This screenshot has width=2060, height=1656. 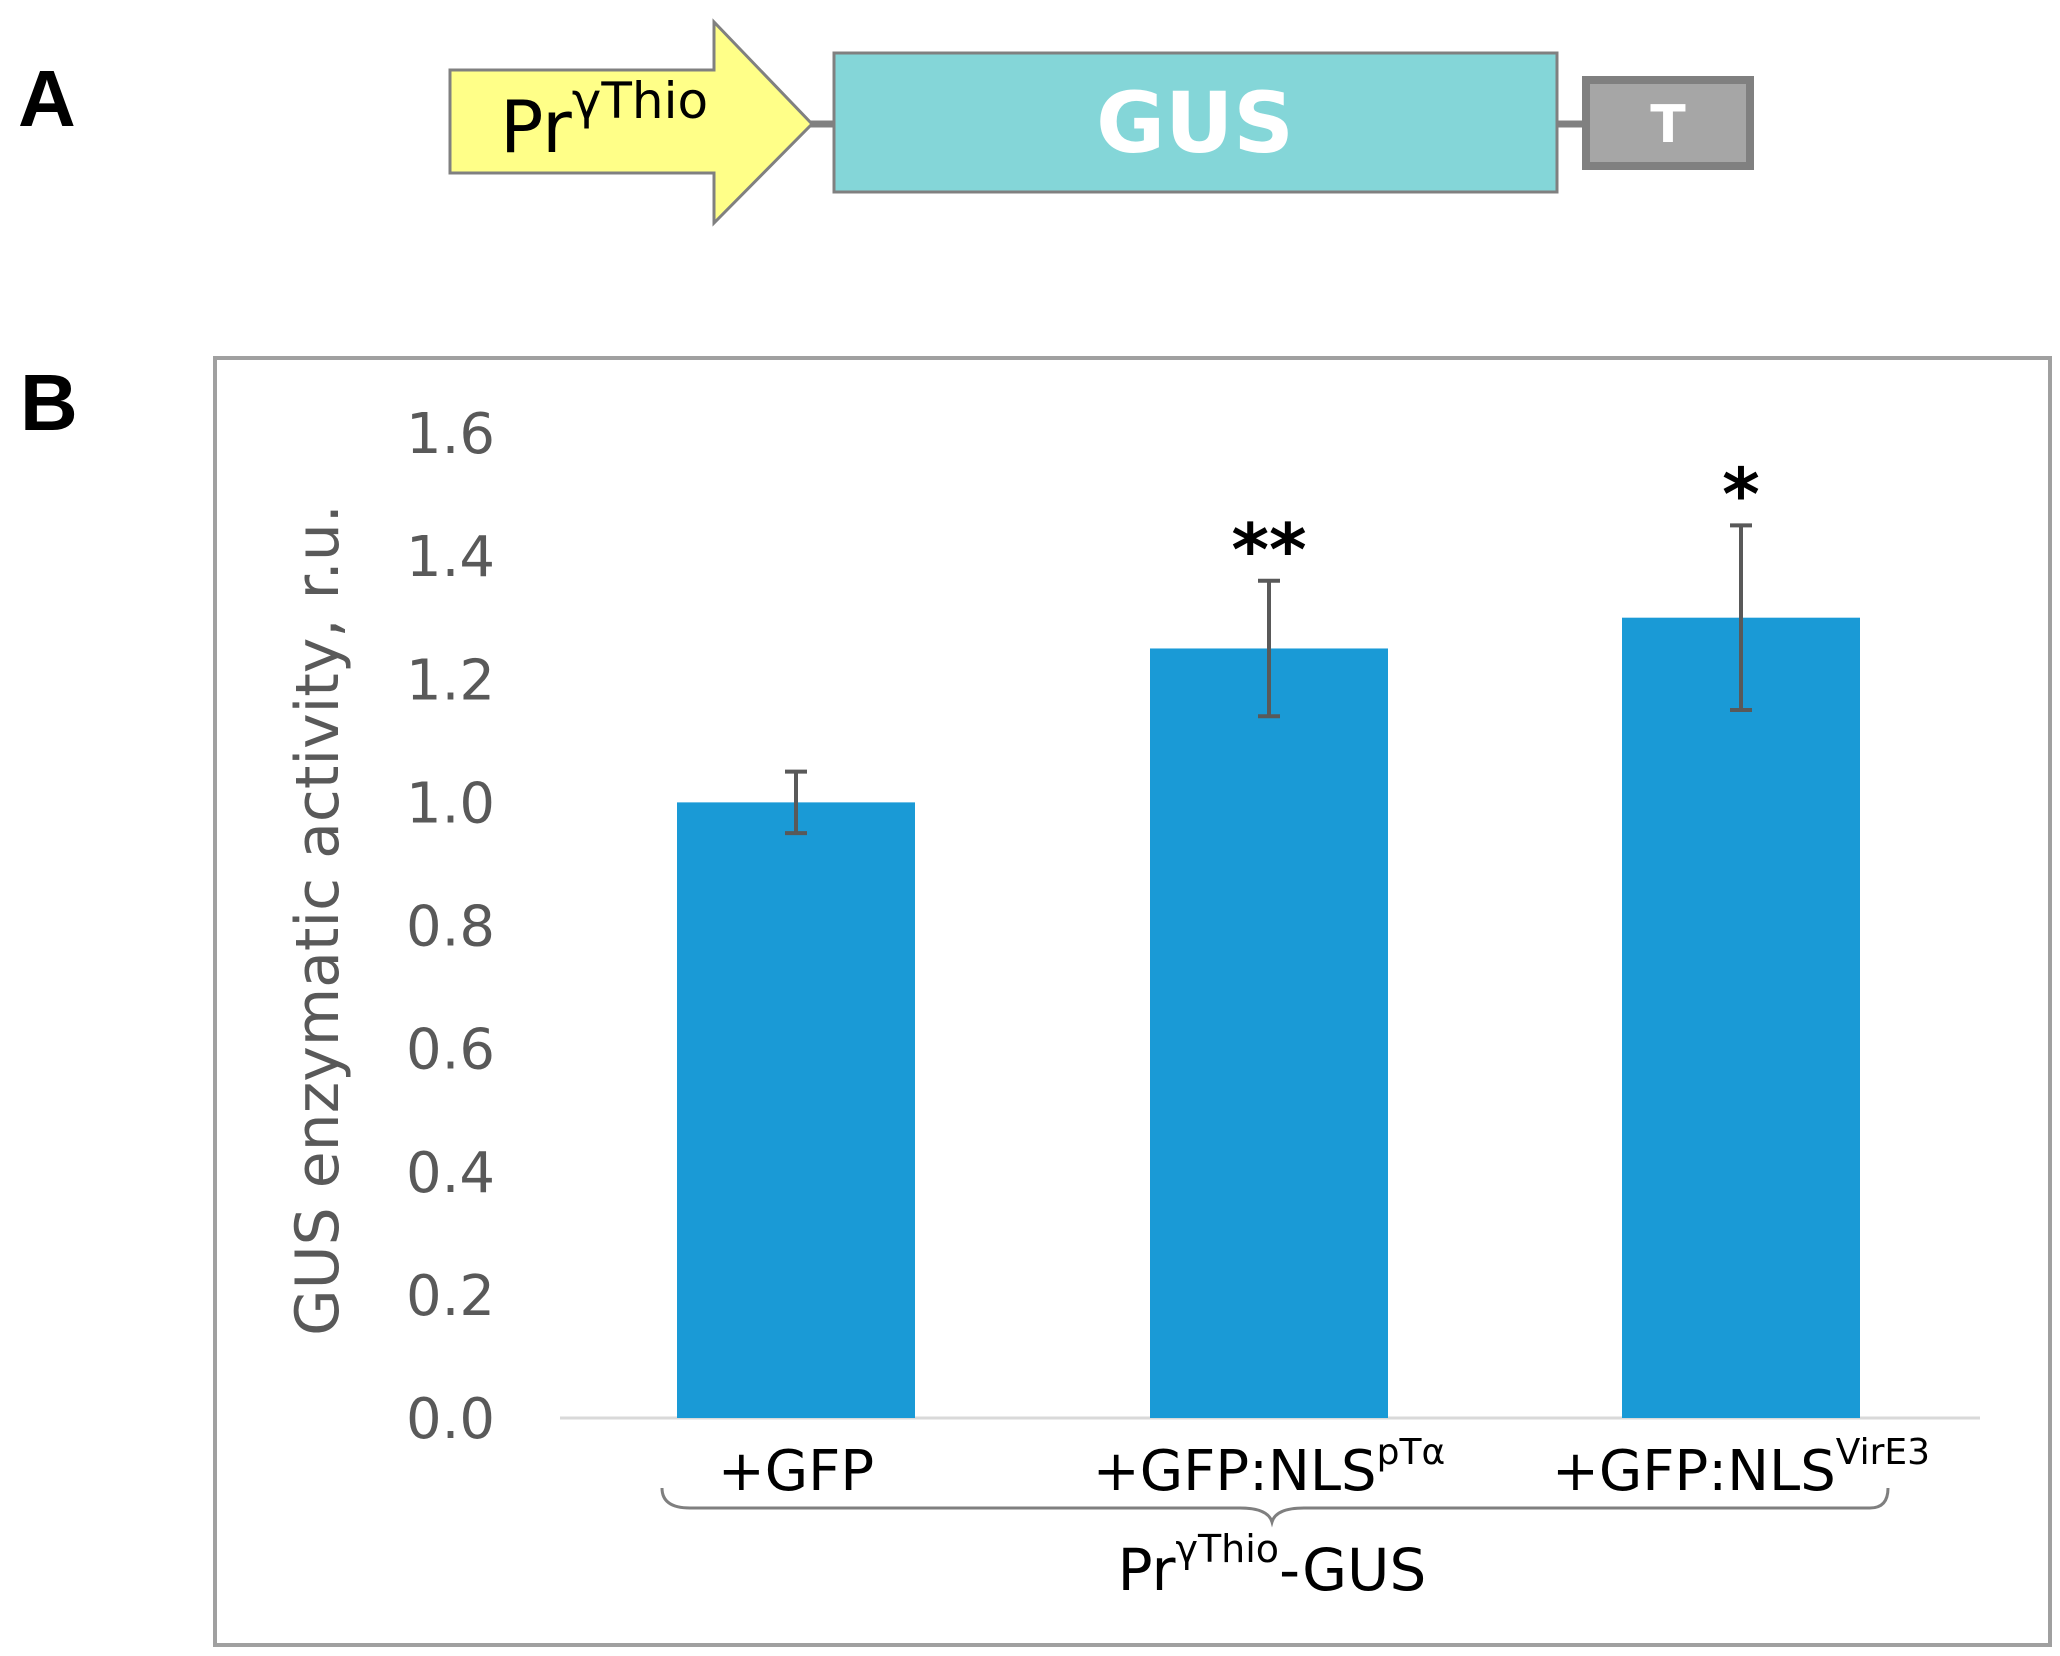 I want to click on group-label-sup: γThio, so click(x=1227, y=1549).